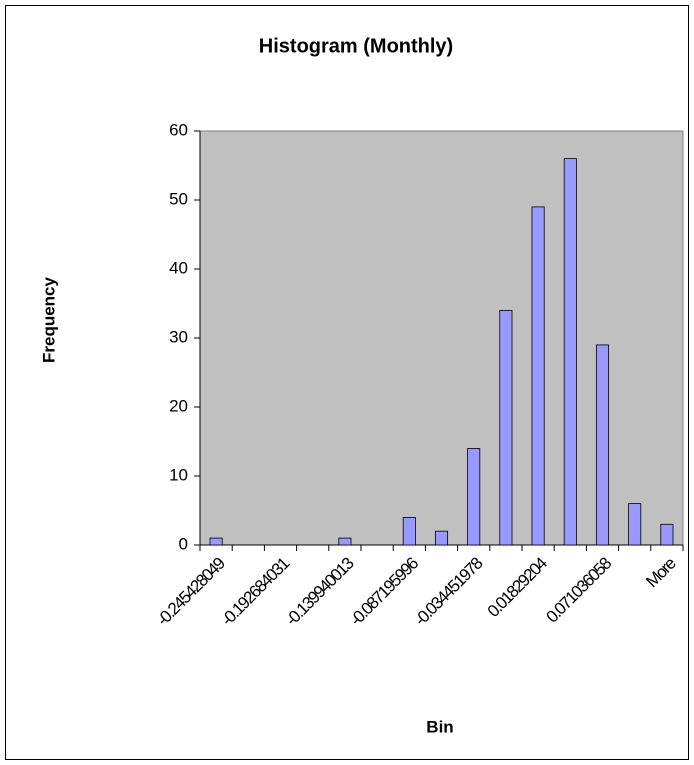  What do you see at coordinates (178, 405) in the screenshot?
I see `y-tick-label: 20` at bounding box center [178, 405].